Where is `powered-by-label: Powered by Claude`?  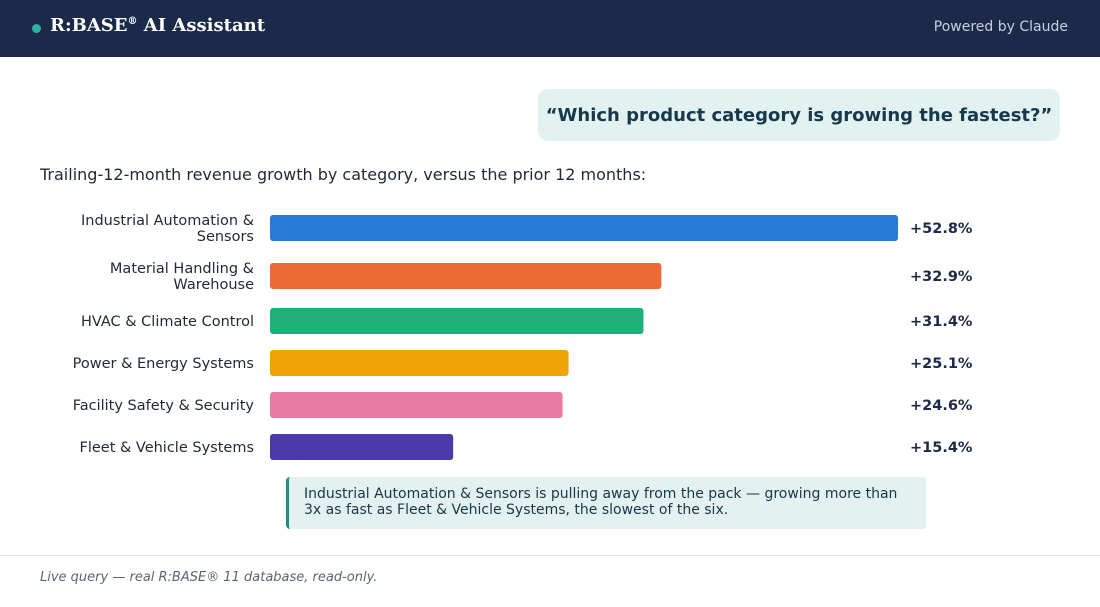
powered-by-label: Powered by Claude is located at coordinates (1000, 27).